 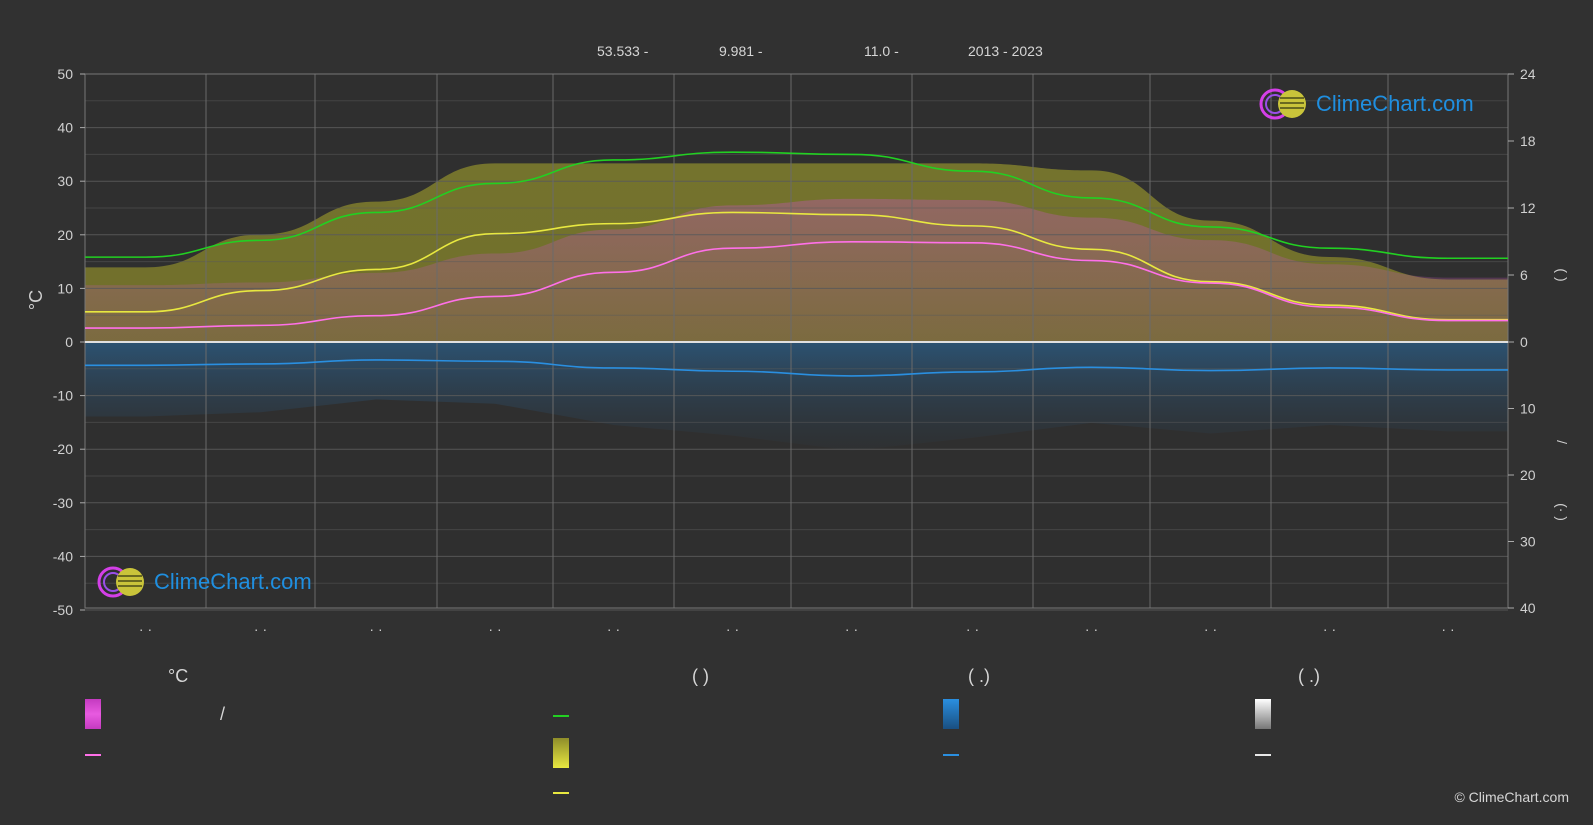 What do you see at coordinates (63, 449) in the screenshot?
I see `left-tick-label: -20` at bounding box center [63, 449].